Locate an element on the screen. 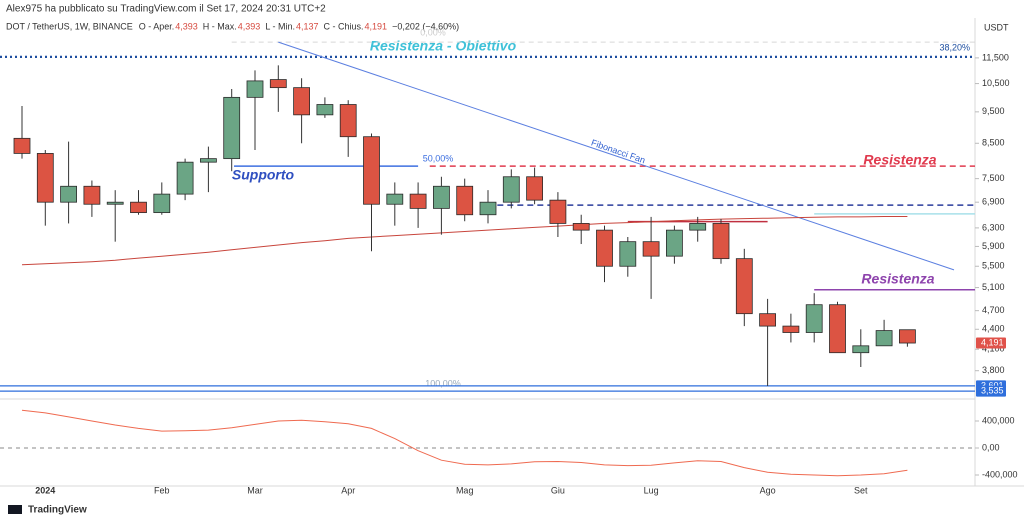 This screenshot has height=522, width=1024. y-tick-label: 3,800 is located at coordinates (993, 370).